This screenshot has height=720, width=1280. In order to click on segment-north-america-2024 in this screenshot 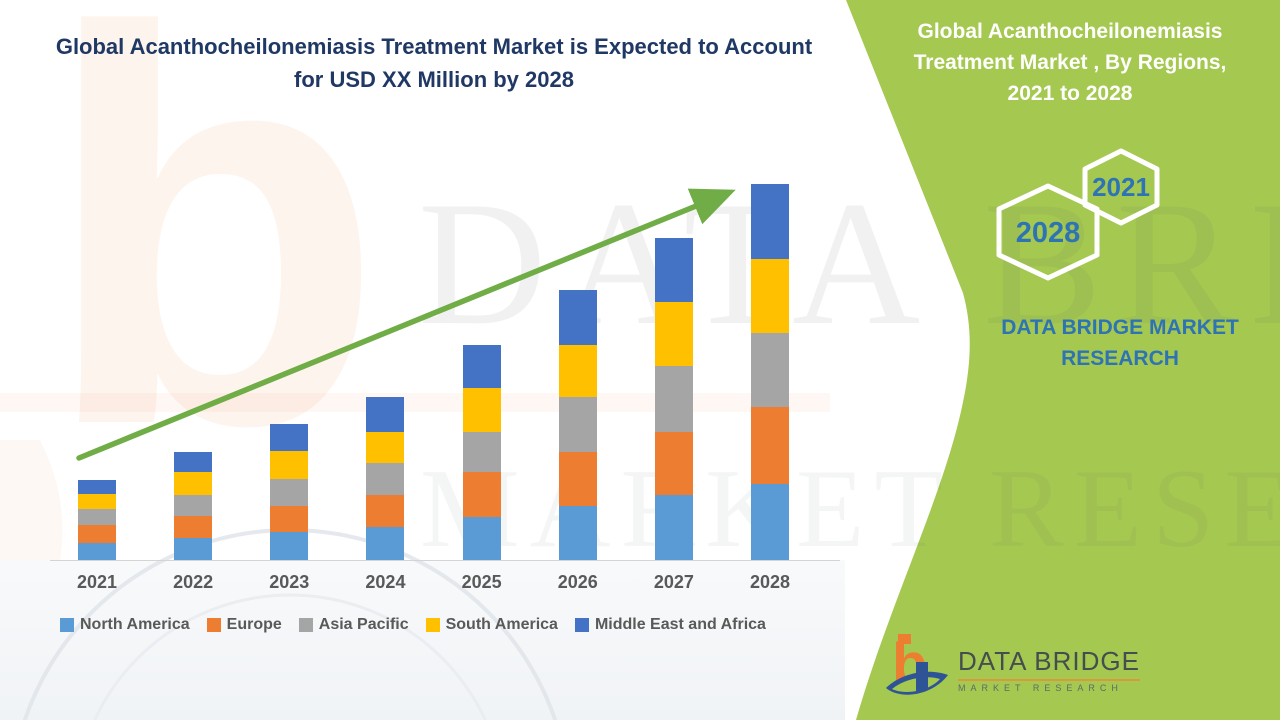, I will do `click(385, 543)`.